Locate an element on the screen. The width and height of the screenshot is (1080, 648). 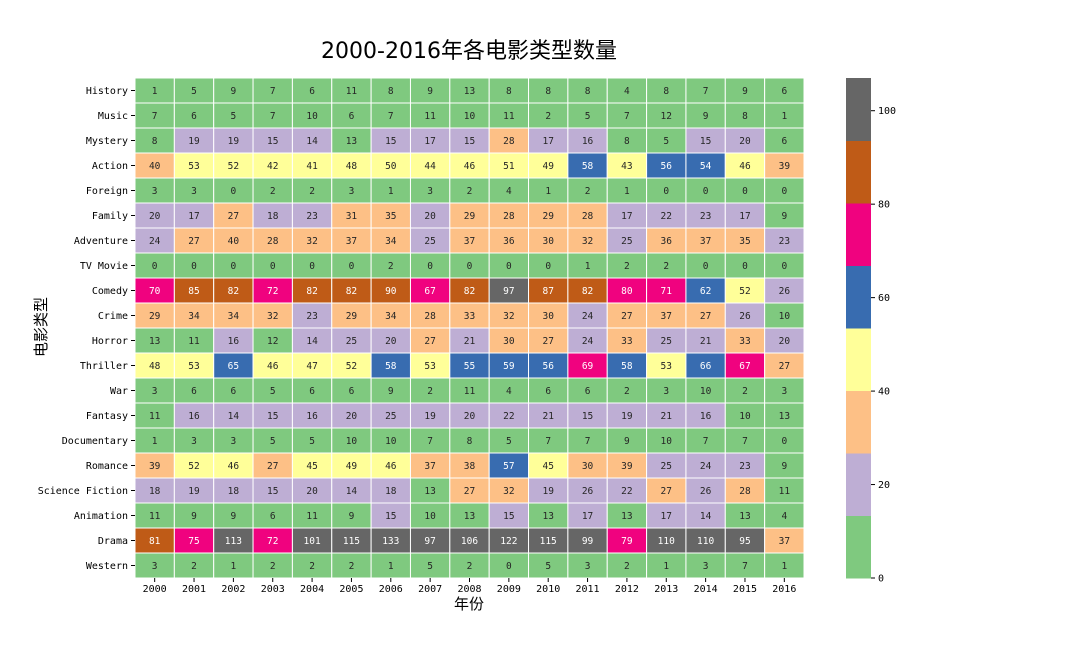
y-tick-label: Music is located at coordinates (113, 116).